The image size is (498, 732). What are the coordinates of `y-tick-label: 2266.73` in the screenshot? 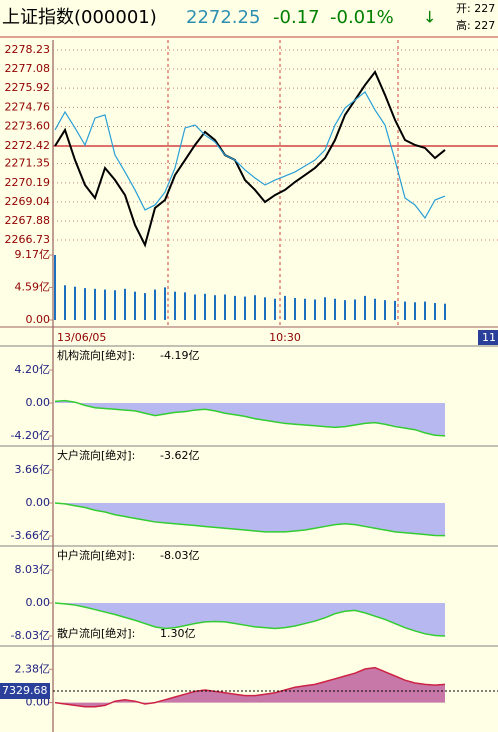 It's located at (28, 239).